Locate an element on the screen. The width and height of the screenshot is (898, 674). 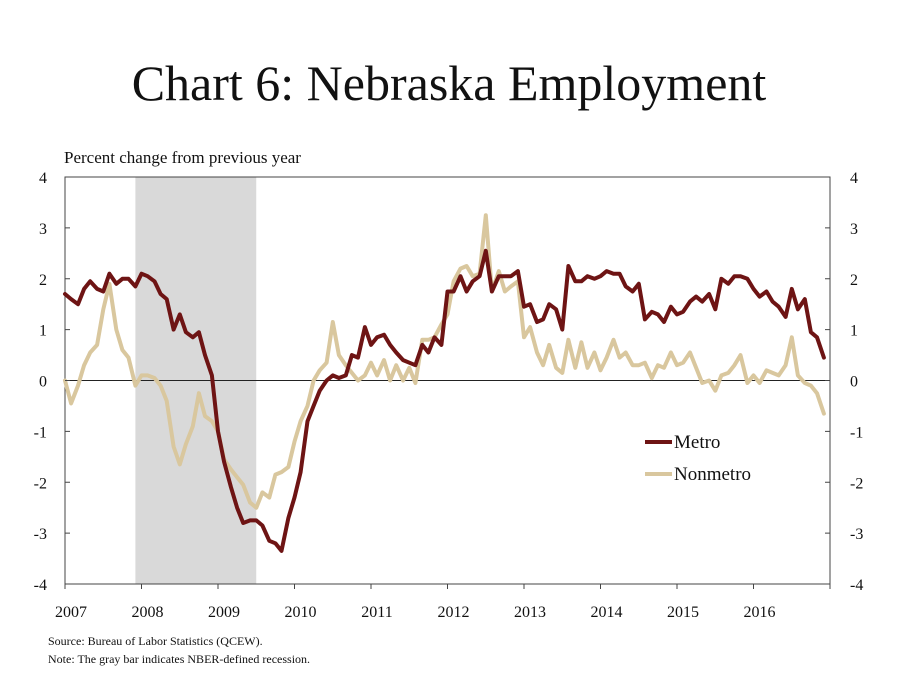
y-tick-label-left: -1 is located at coordinates (40, 432).